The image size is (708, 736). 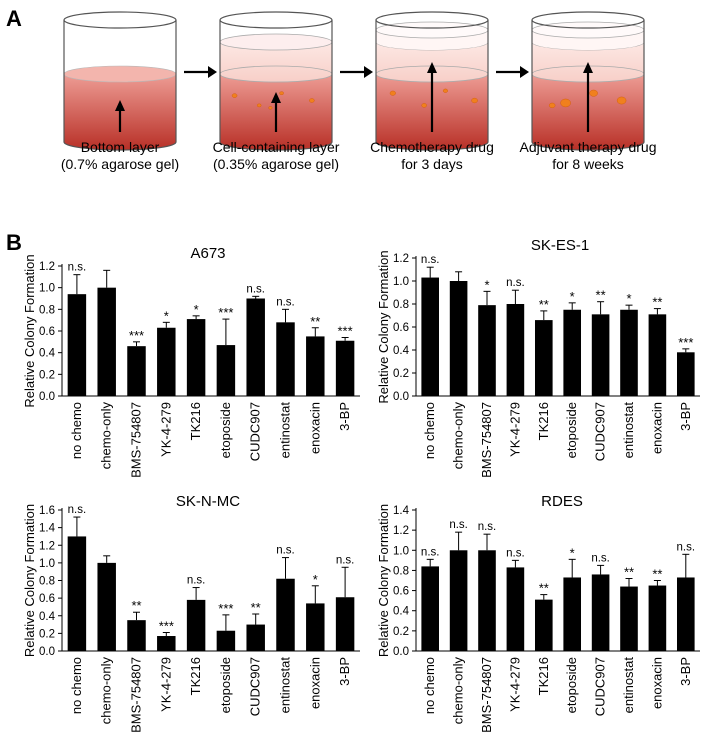 I want to click on y-tick-label: 1.2, so click(x=401, y=259).